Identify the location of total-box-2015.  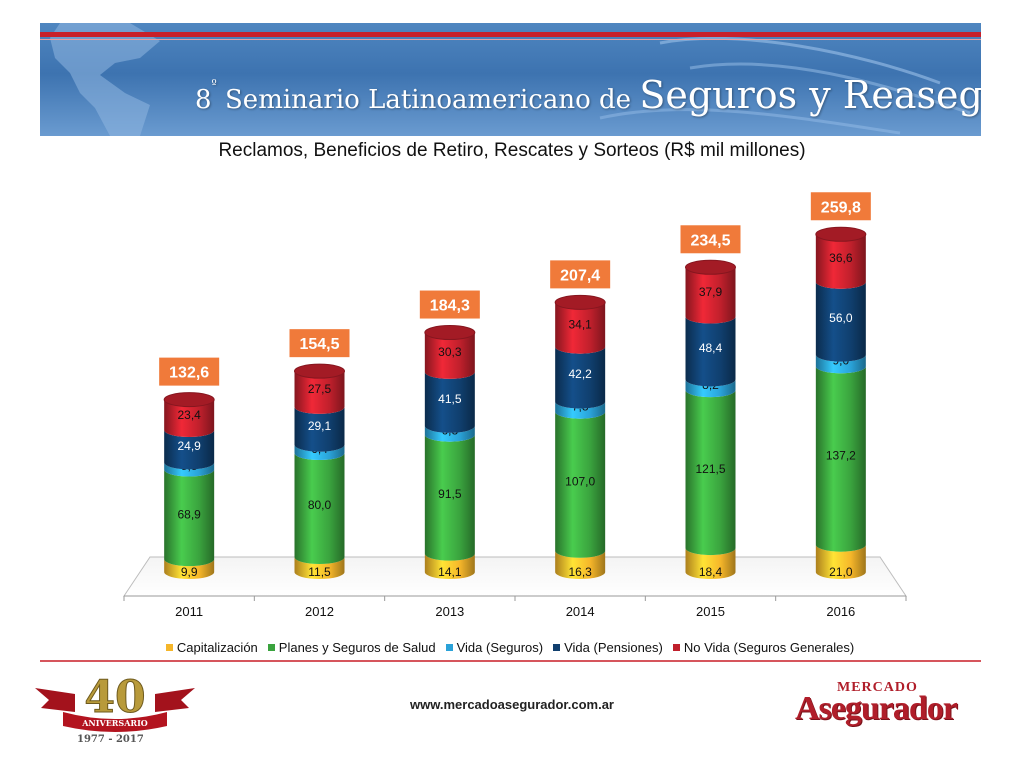
(710, 239).